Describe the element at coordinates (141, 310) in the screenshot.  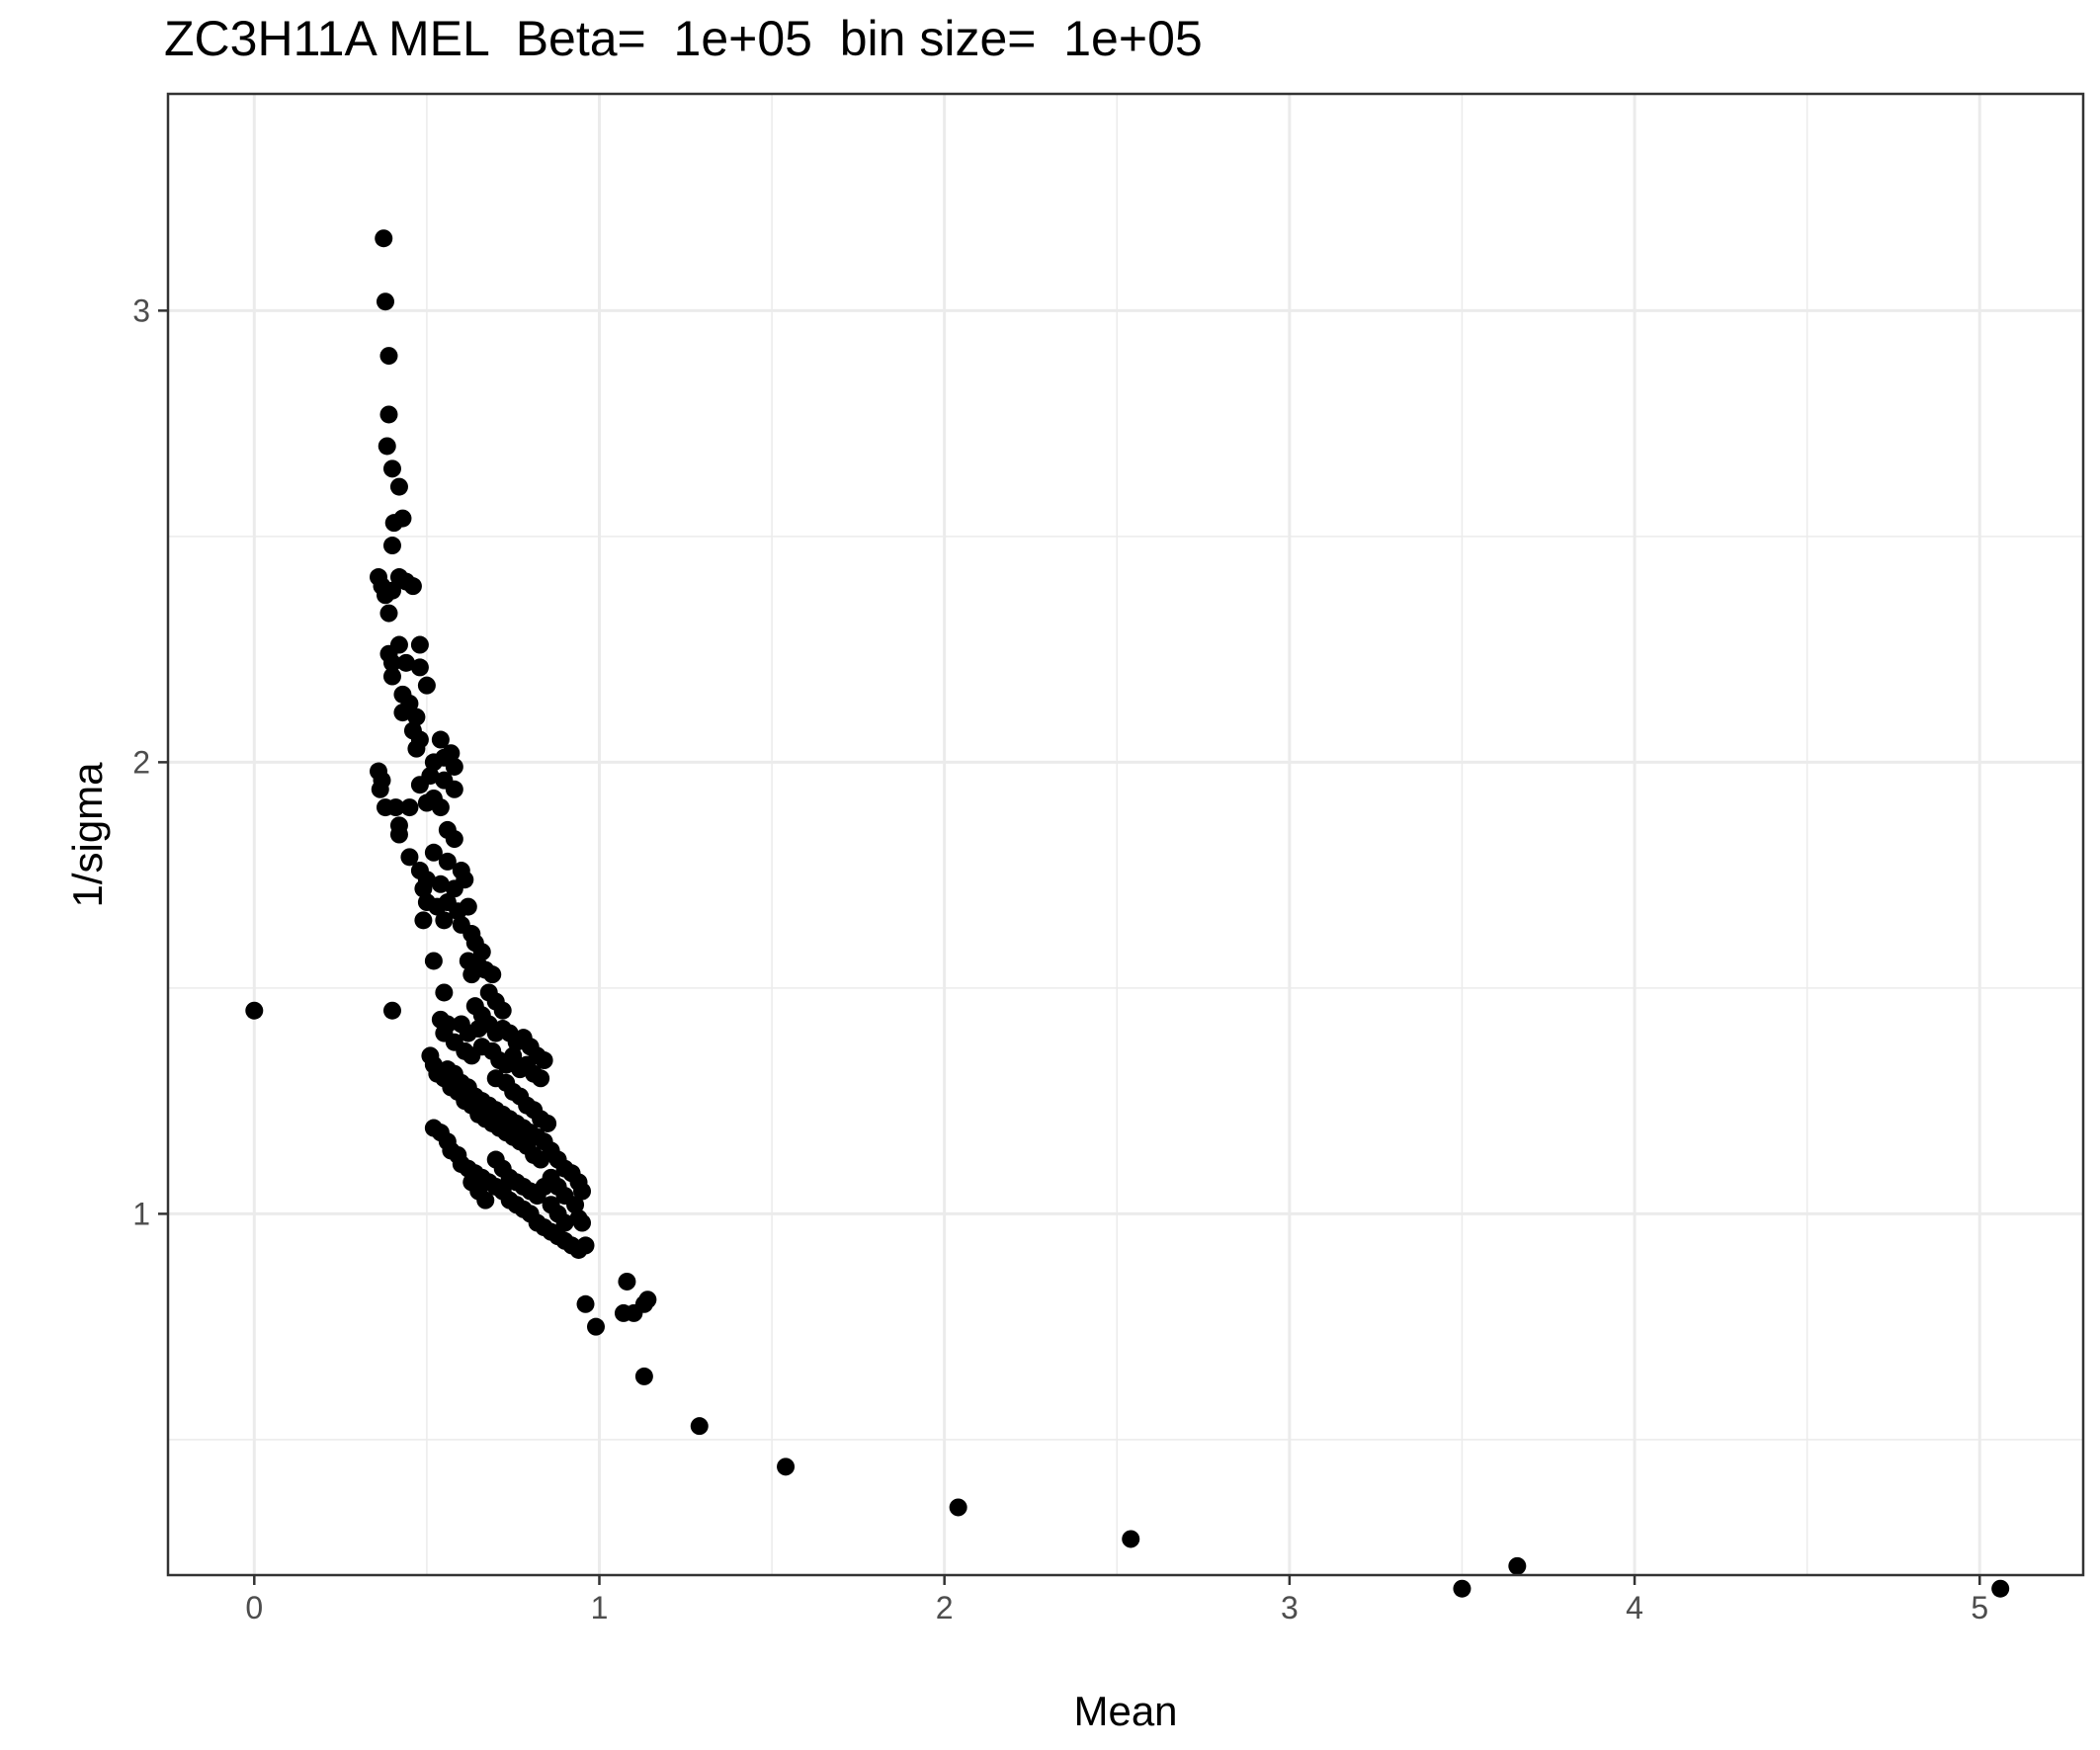
I see `y-tick-label: 3` at that location.